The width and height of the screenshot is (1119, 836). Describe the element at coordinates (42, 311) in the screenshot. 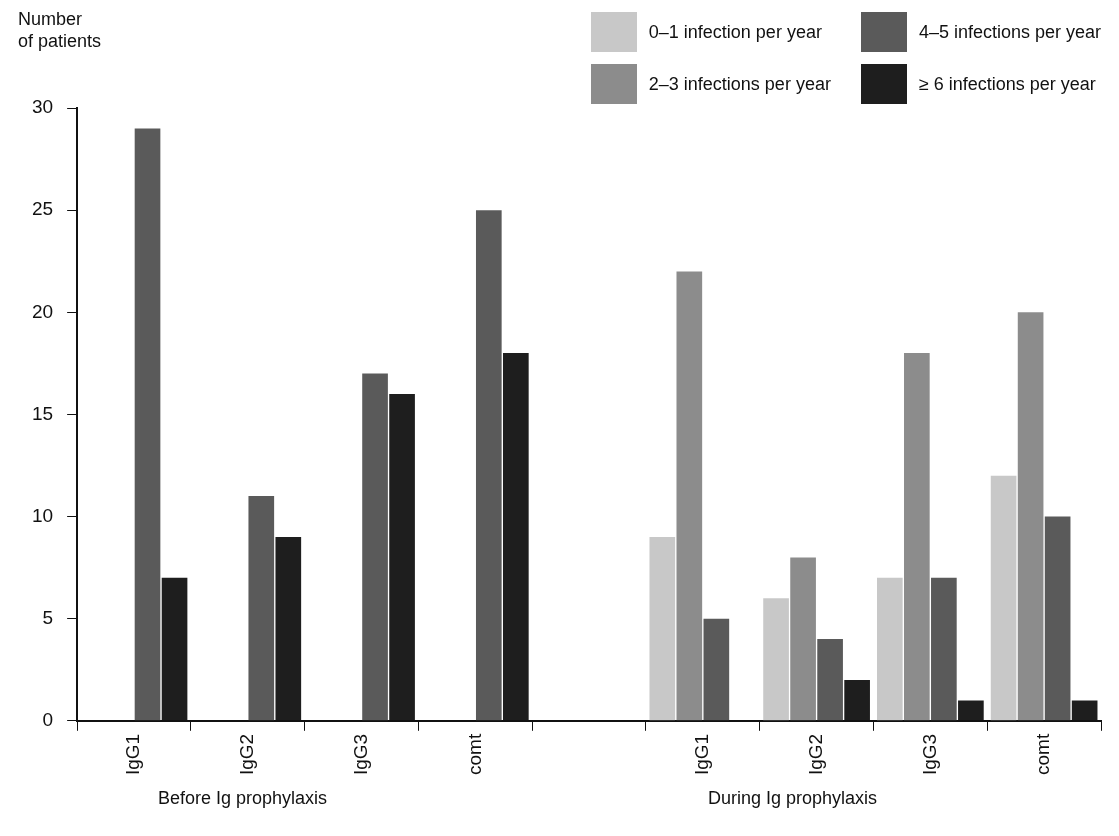

I see `y-tick-label: 20` at that location.